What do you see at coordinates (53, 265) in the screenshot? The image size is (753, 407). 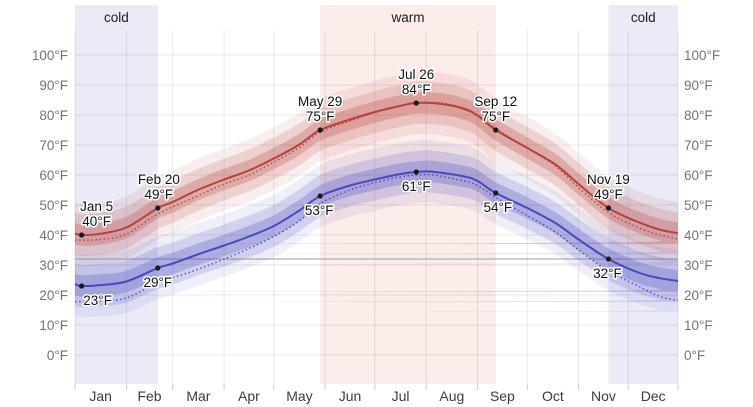 I see `y-axis-tick-label-left: 30°F` at bounding box center [53, 265].